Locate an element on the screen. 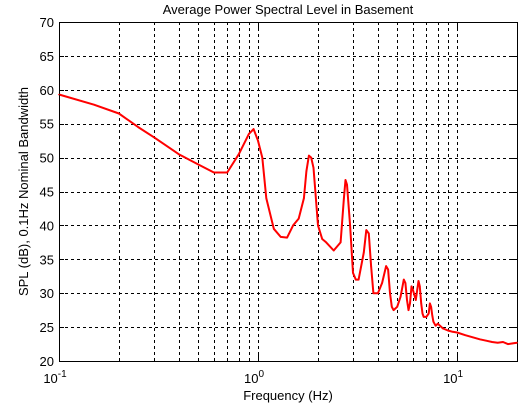 This screenshot has height=409, width=529. x-tick-label: 10⁻¹ is located at coordinates (55, 377).